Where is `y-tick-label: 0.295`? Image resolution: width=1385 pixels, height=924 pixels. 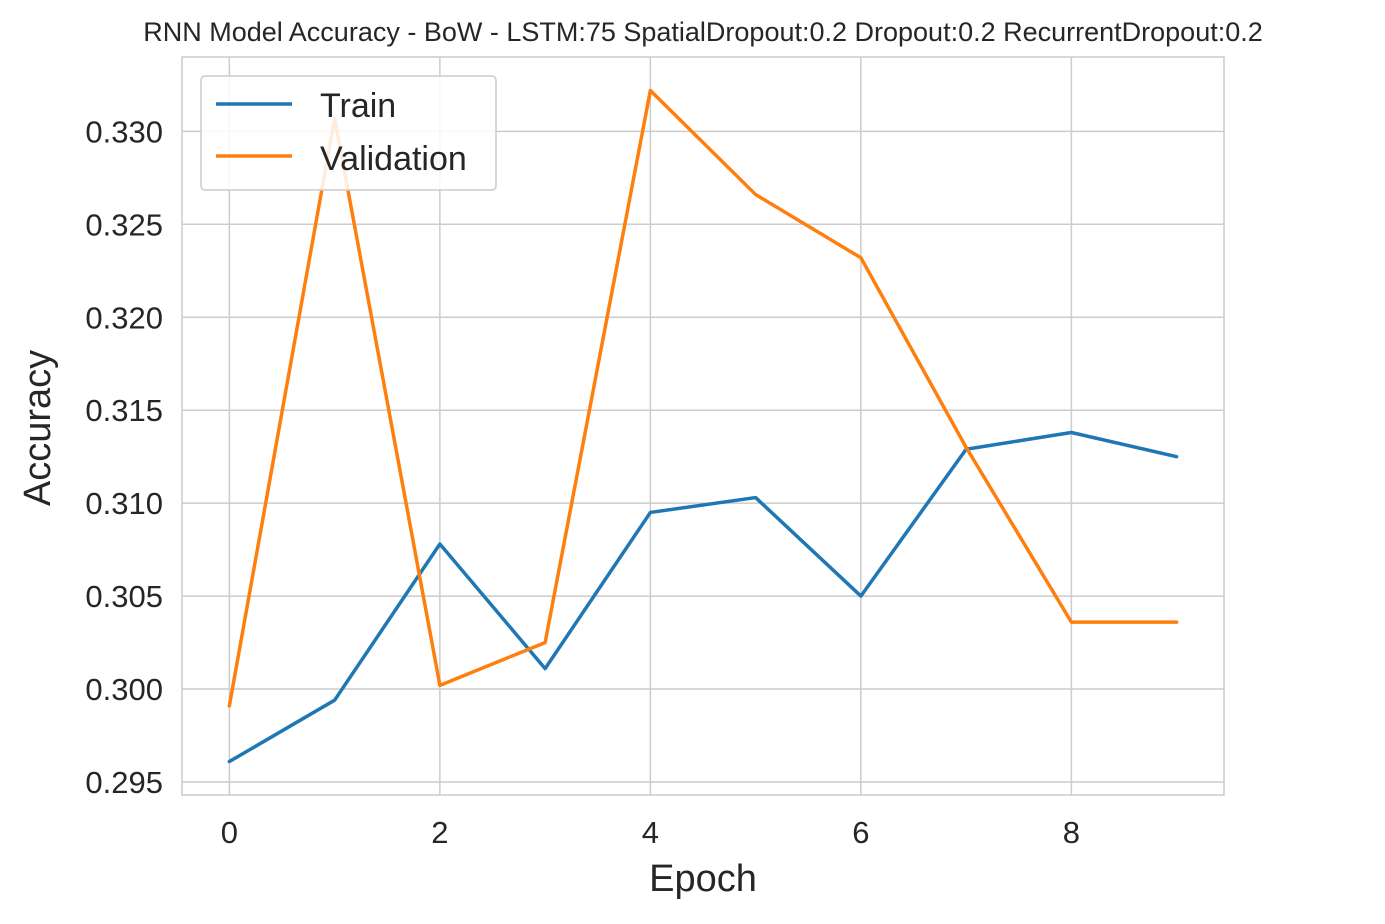
y-tick-label: 0.295 is located at coordinates (124, 782).